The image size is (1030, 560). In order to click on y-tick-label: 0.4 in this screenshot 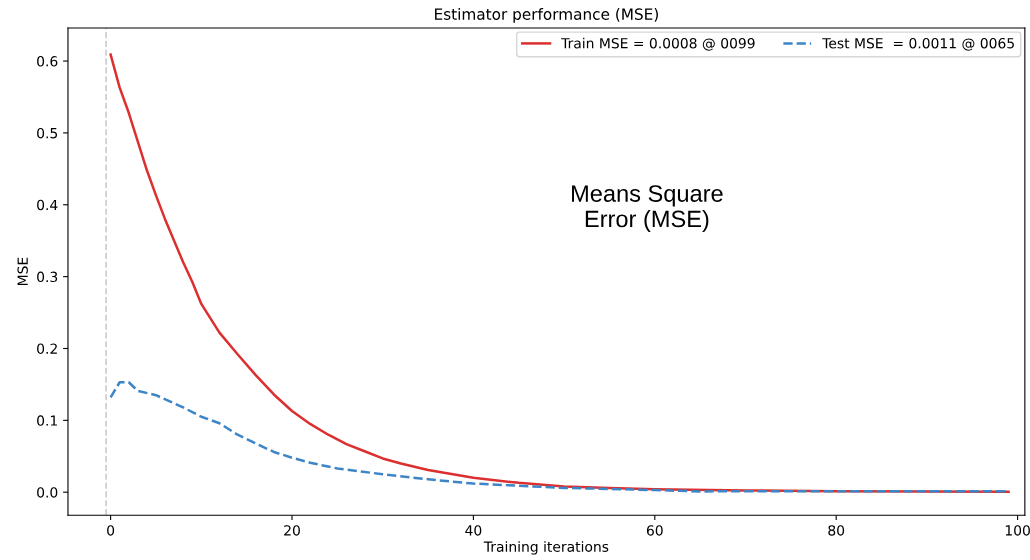, I will do `click(47, 205)`.